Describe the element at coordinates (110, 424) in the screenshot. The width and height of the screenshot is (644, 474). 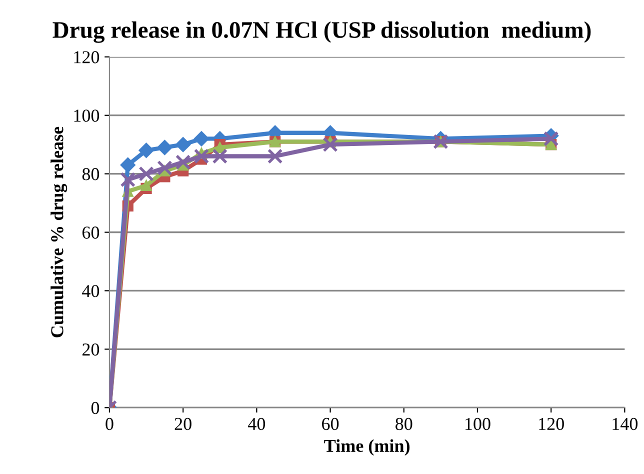
I see `x-tick-label: 0` at that location.